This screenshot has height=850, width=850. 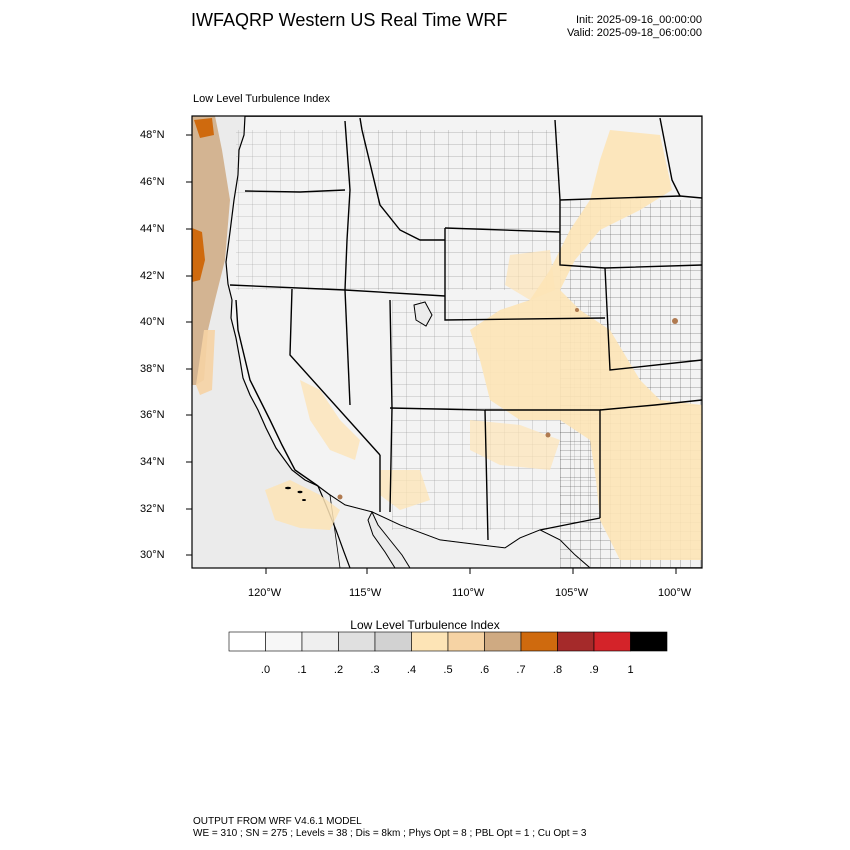 I want to click on lon-label-105w: 105°W, so click(x=572, y=593).